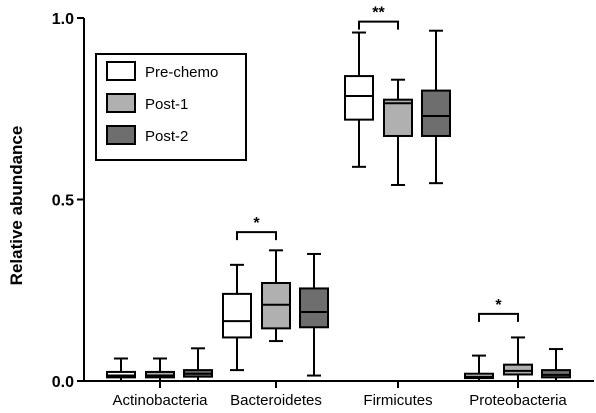  What do you see at coordinates (63, 382) in the screenshot?
I see `y-tick-label: 0.0` at bounding box center [63, 382].